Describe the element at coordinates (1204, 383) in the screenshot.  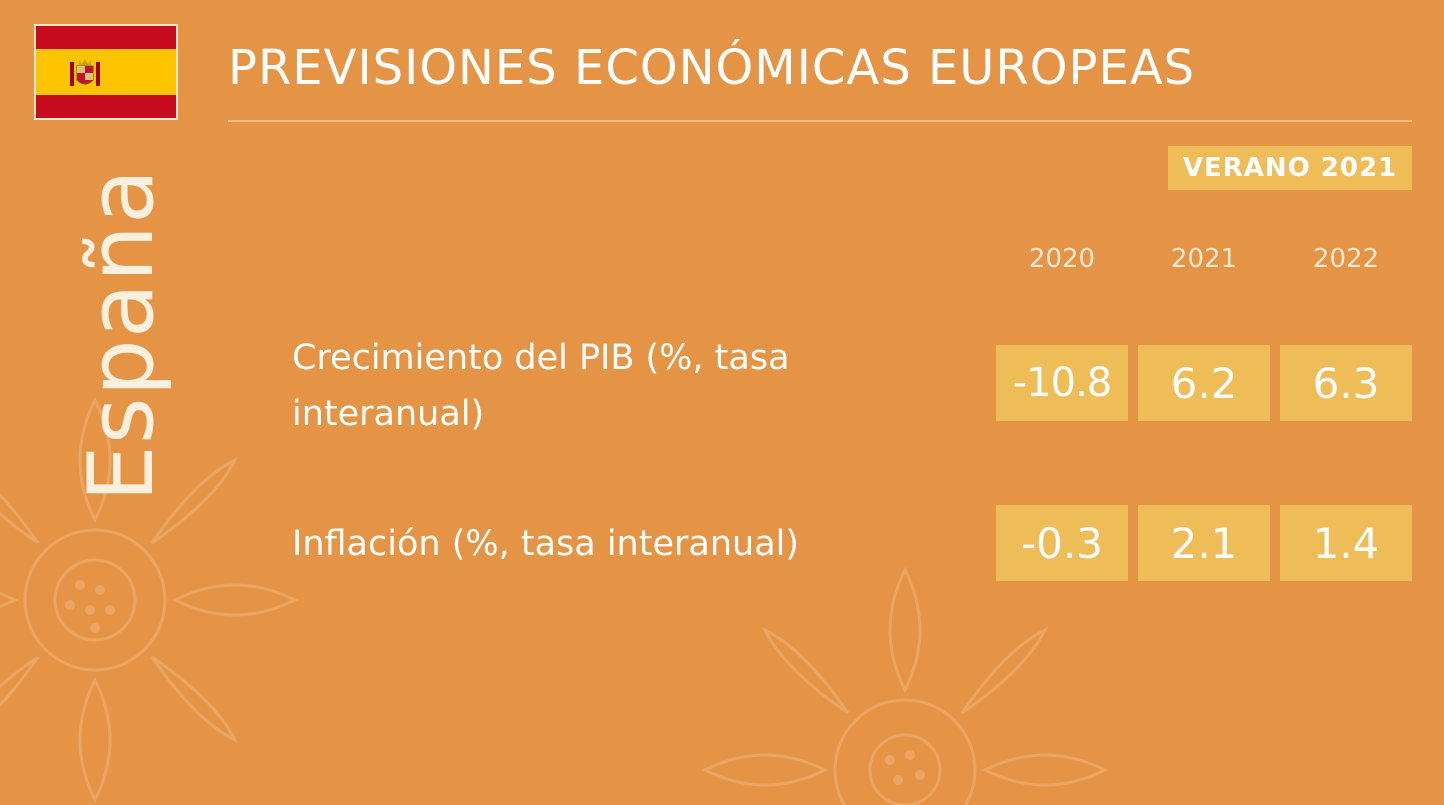
I see `gdp-growth-2021-value: 6.2` at that location.